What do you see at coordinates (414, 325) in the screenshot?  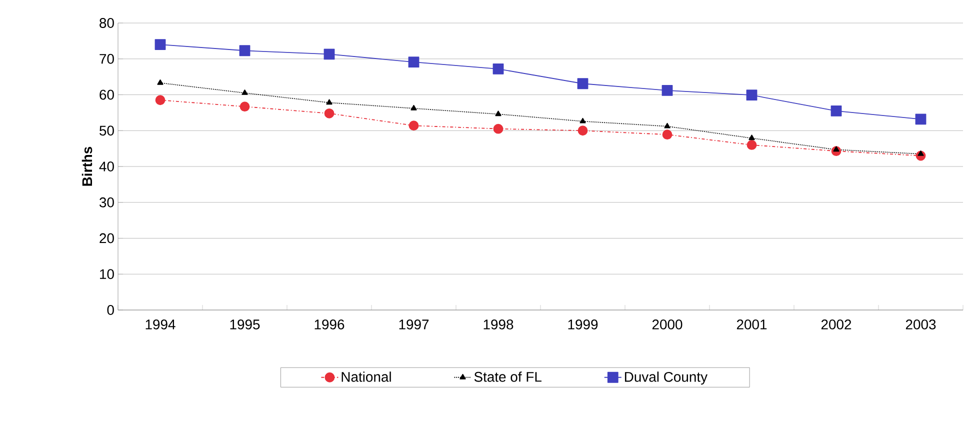 I see `x-tick-label: 1997` at bounding box center [414, 325].